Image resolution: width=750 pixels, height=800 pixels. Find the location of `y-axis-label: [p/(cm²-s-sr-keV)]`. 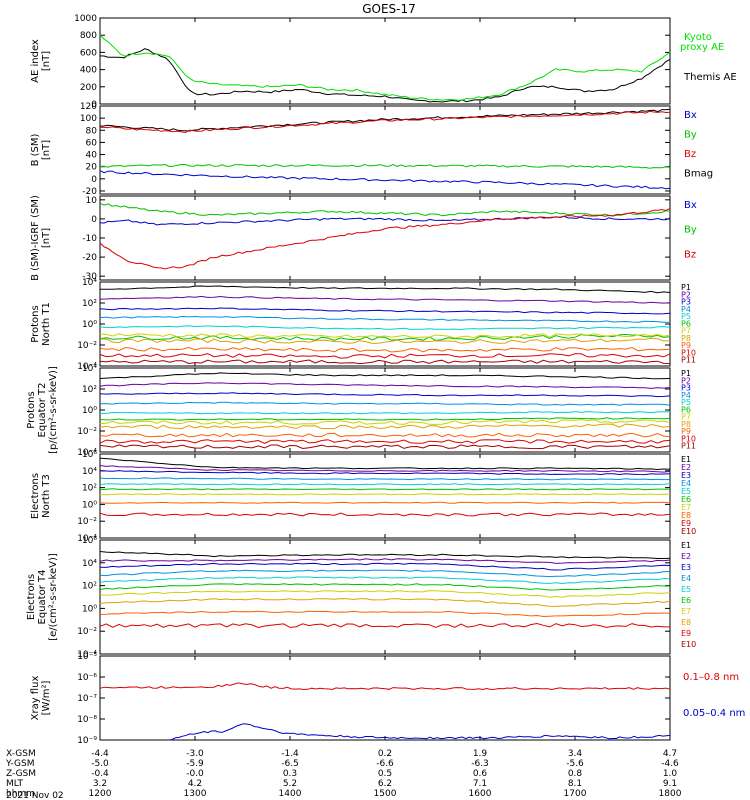

y-axis-label: [p/(cm²-s-sr-keV)] is located at coordinates (53, 410).